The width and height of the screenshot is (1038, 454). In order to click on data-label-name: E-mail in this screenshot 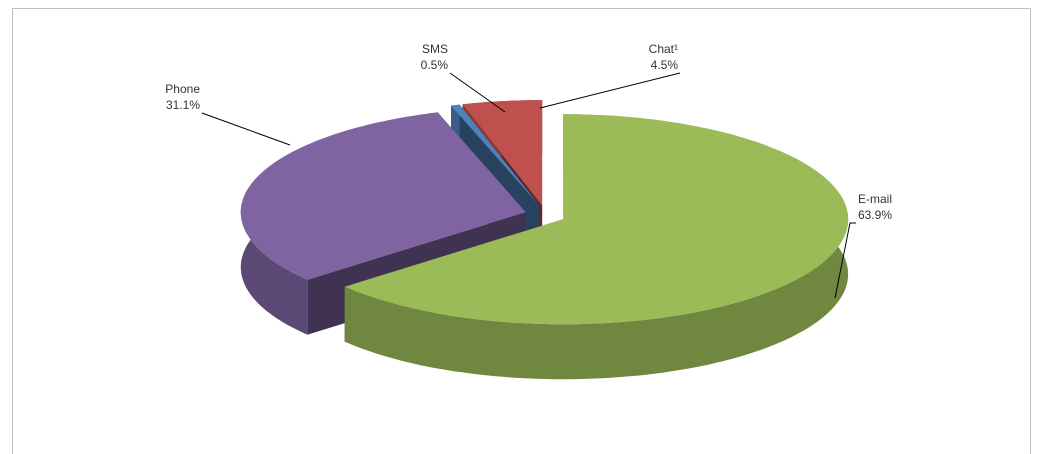, I will do `click(875, 199)`.